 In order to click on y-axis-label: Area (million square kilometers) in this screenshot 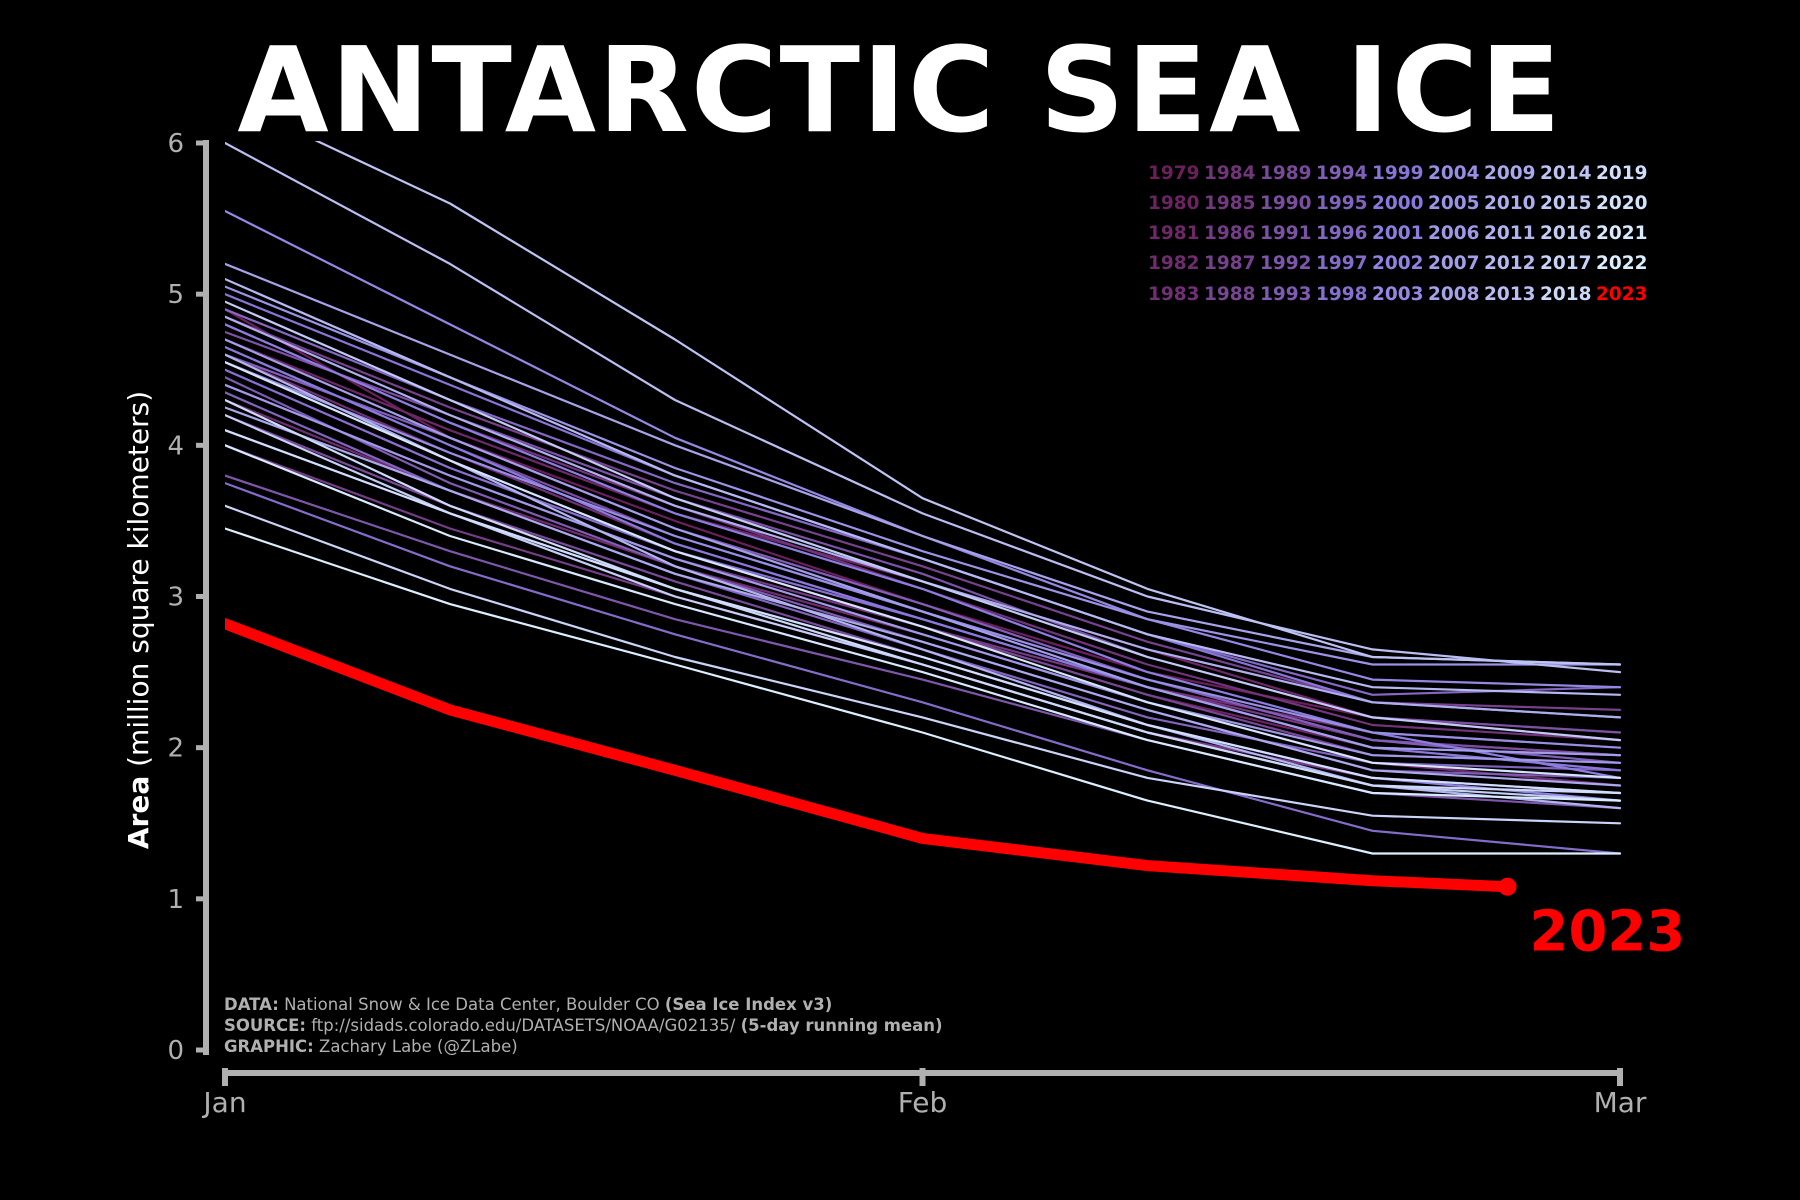, I will do `click(138, 620)`.